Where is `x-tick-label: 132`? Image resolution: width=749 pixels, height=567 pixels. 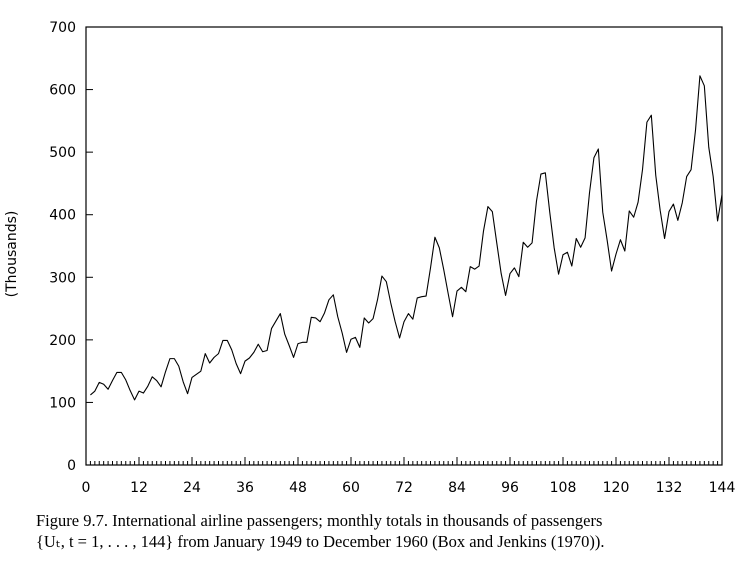 x-tick-label: 132 is located at coordinates (669, 488).